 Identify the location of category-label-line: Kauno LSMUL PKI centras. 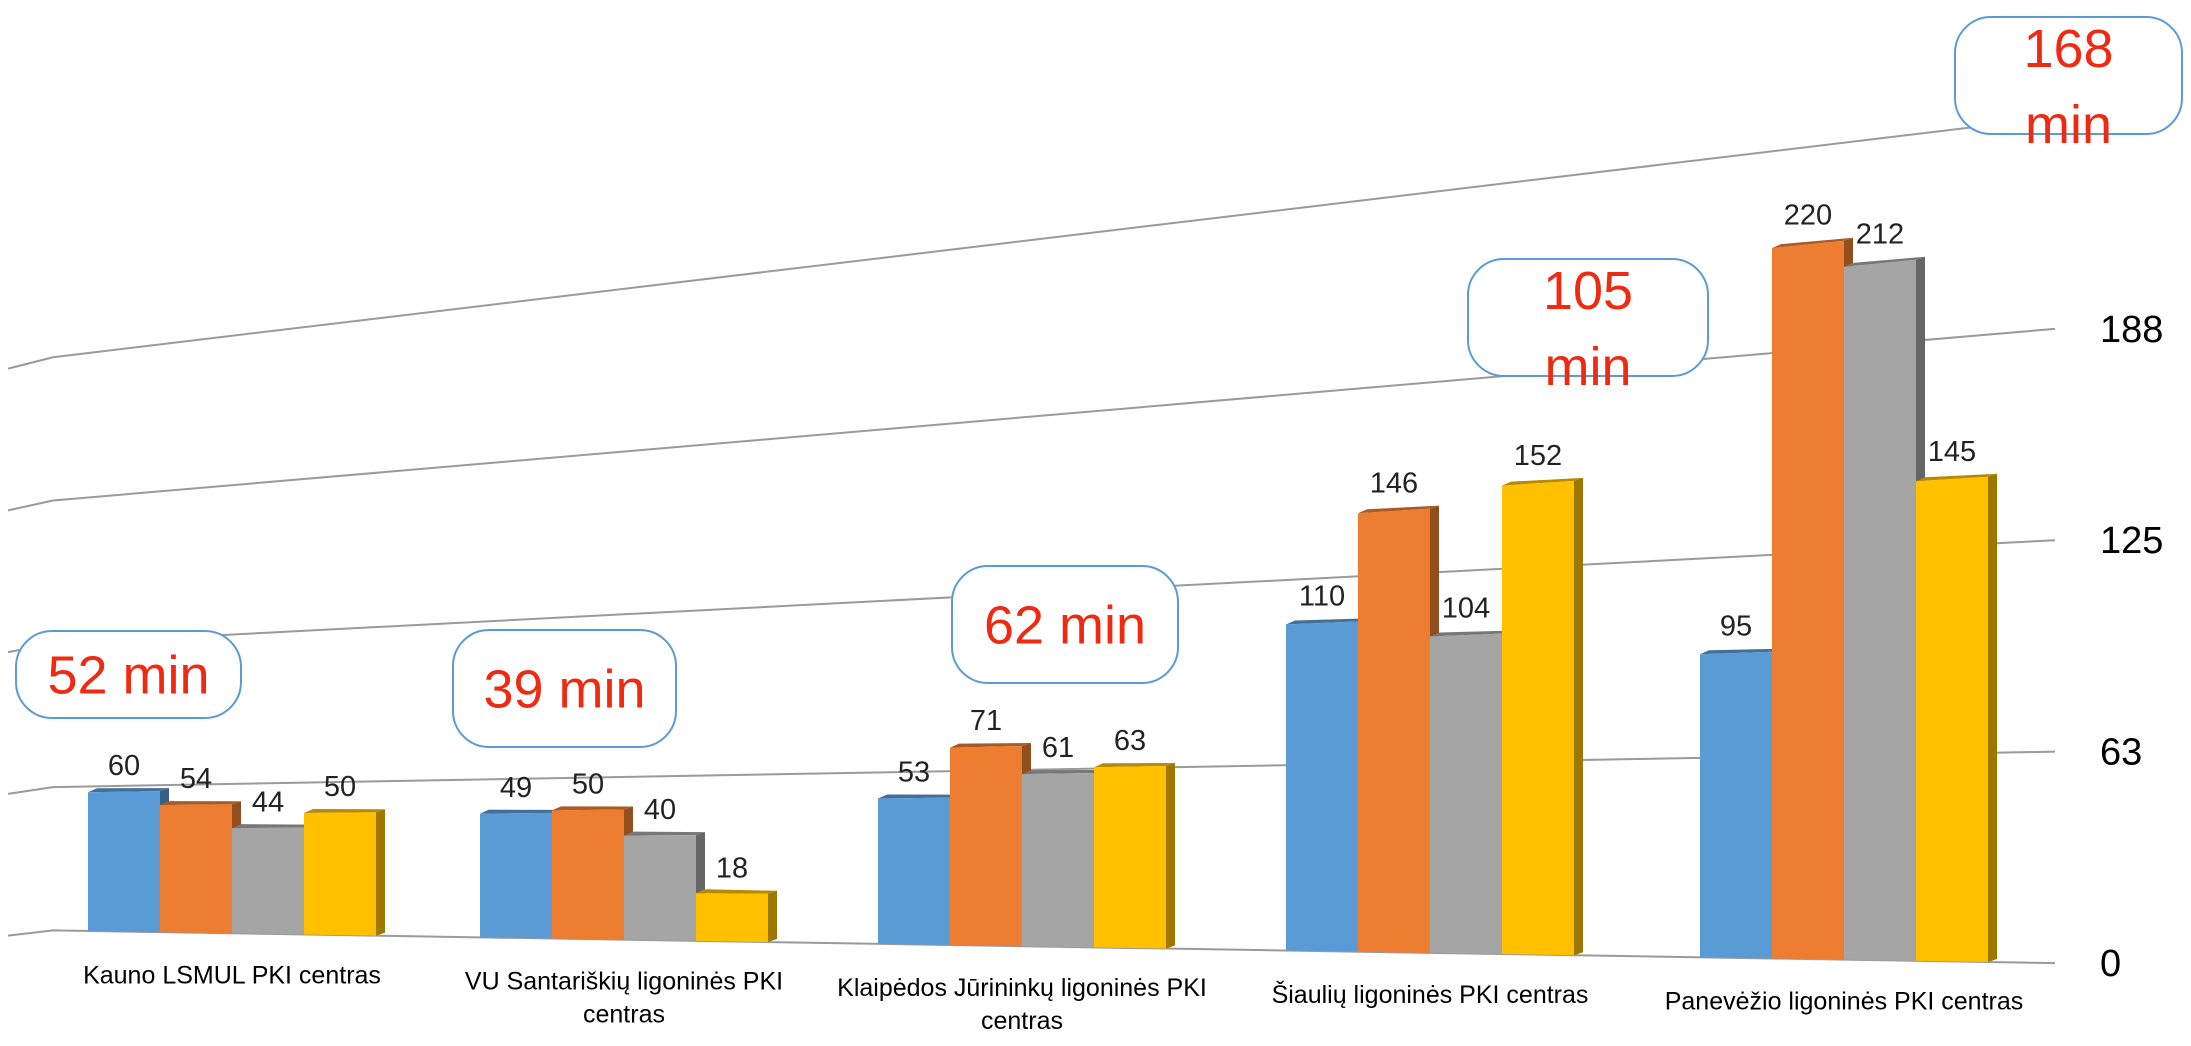
(232, 975).